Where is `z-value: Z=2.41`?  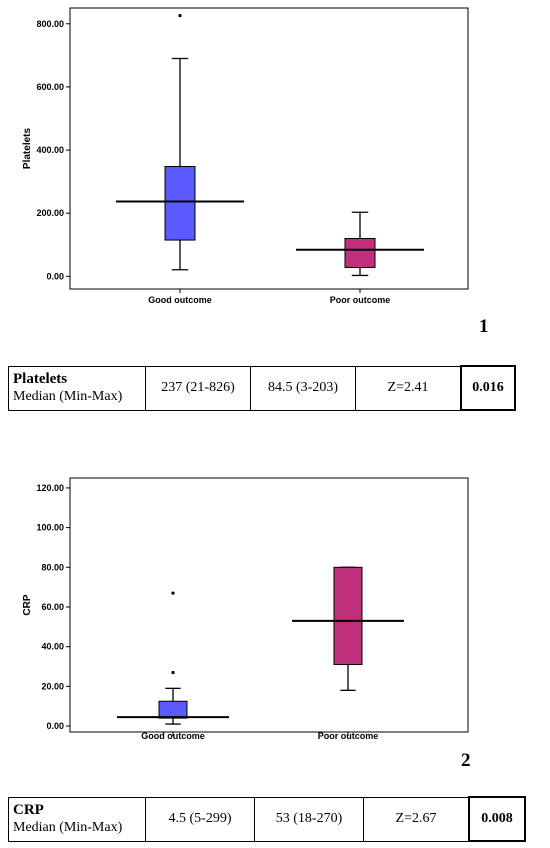
z-value: Z=2.41 is located at coordinates (408, 388).